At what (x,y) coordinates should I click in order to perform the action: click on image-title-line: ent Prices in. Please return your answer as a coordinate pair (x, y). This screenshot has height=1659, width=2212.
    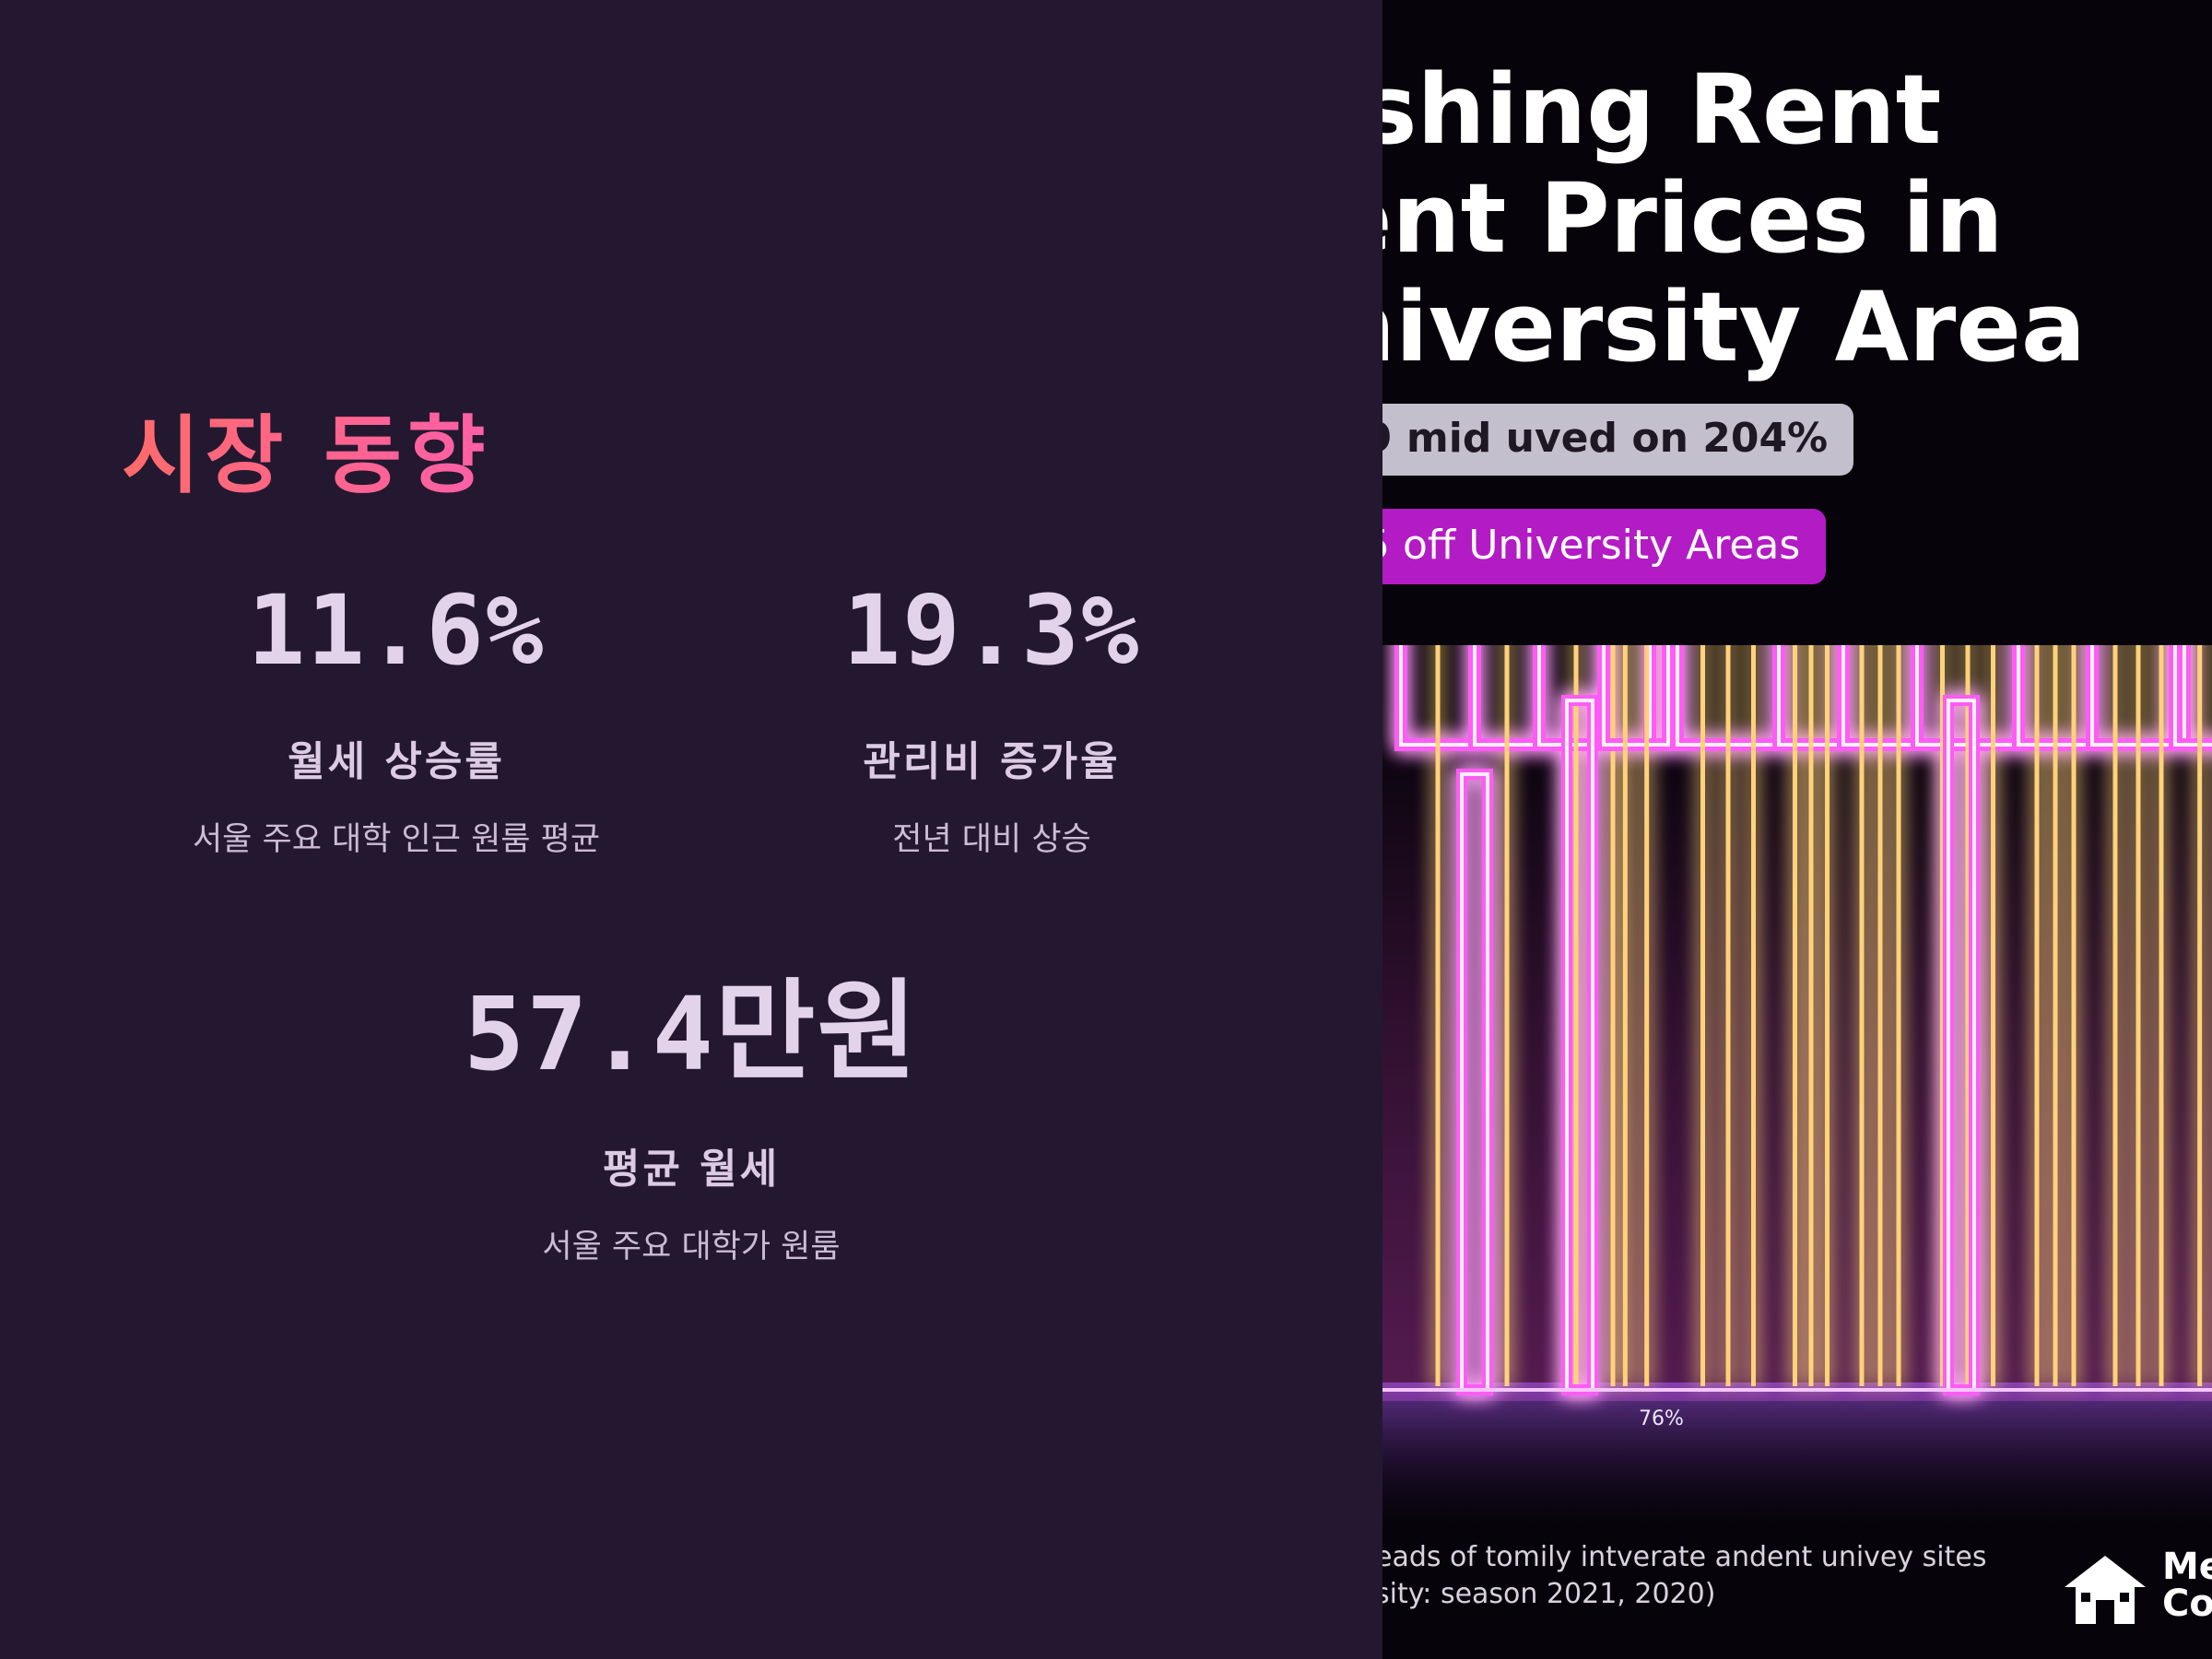
    Looking at the image, I should click on (1693, 218).